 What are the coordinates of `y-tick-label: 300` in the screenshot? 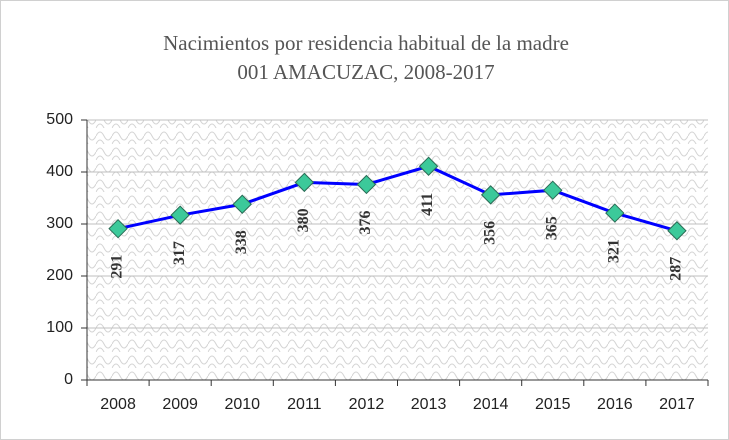 It's located at (59, 223).